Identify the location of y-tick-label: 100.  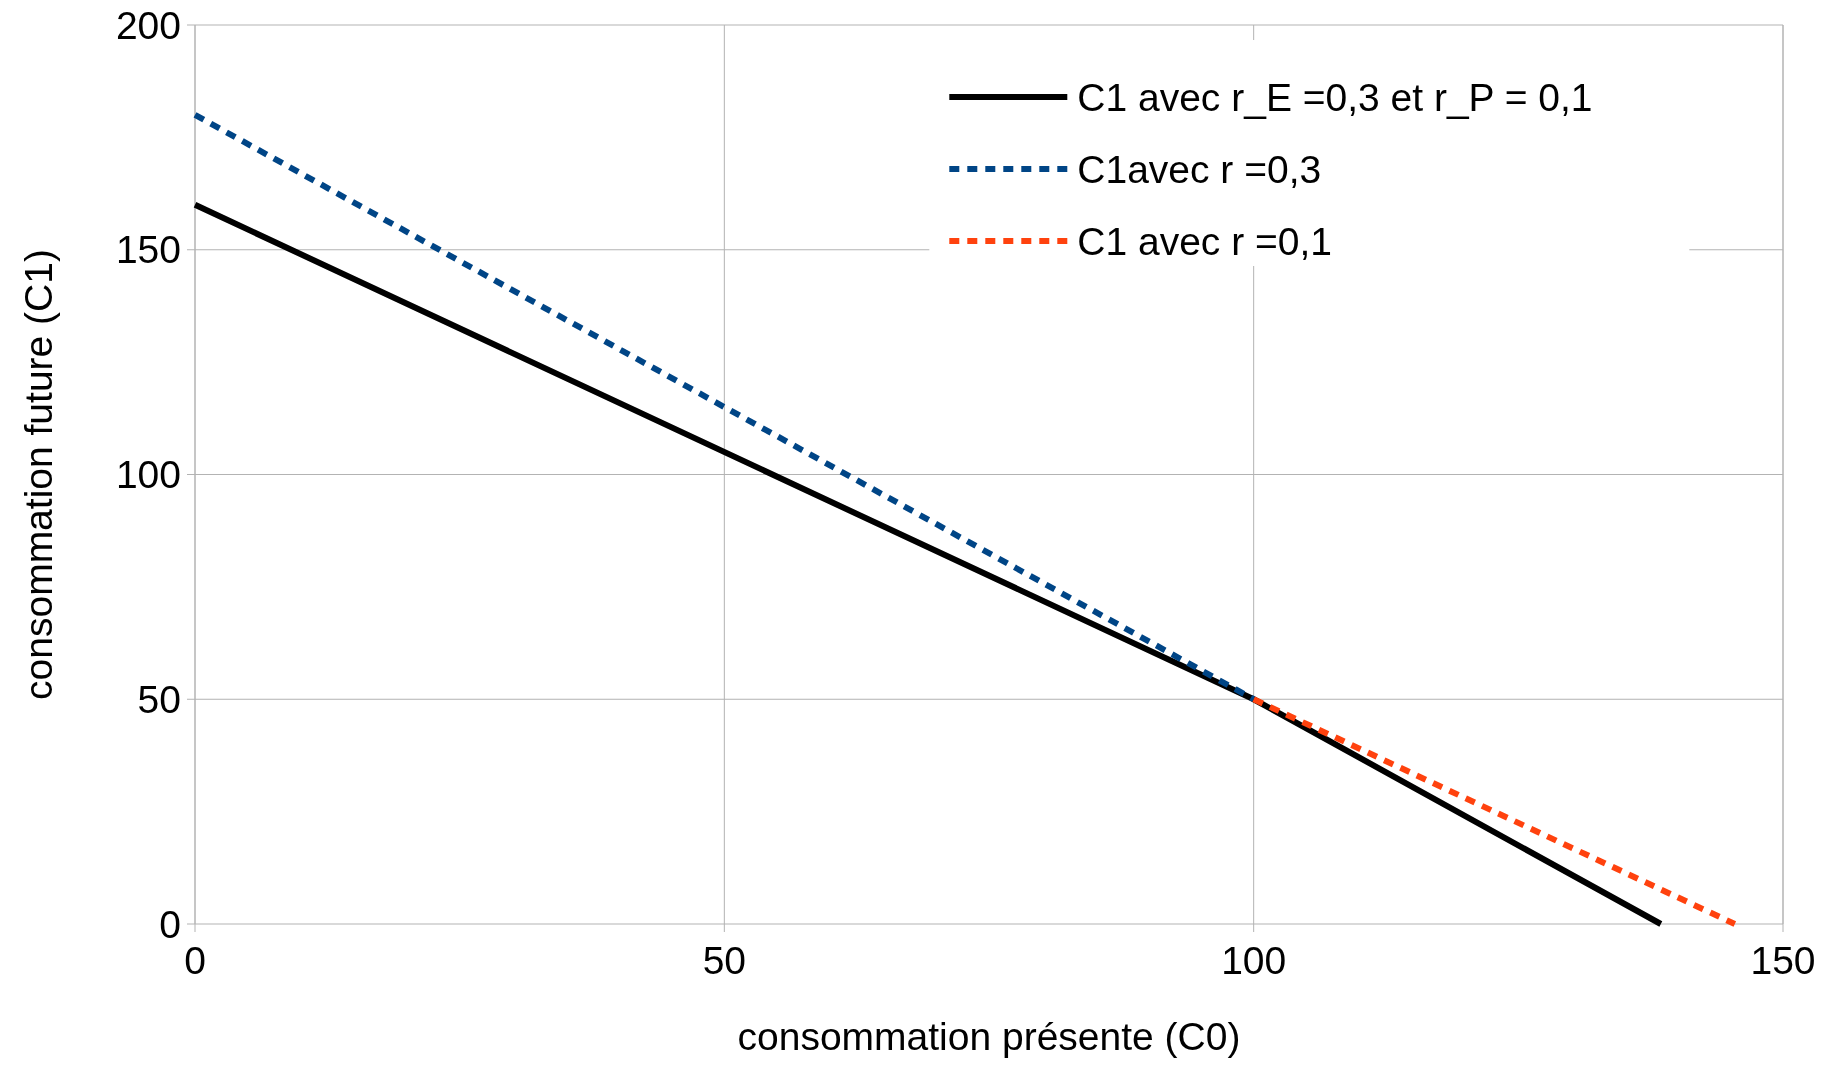
(148, 475).